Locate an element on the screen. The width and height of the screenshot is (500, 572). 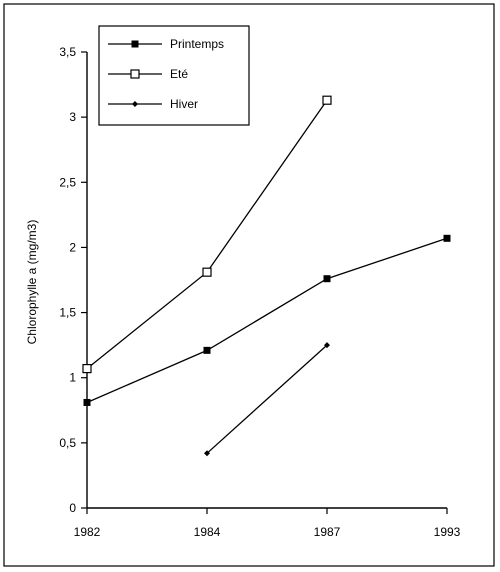
legend: Printemps Eté Hiver is located at coordinates (174, 75).